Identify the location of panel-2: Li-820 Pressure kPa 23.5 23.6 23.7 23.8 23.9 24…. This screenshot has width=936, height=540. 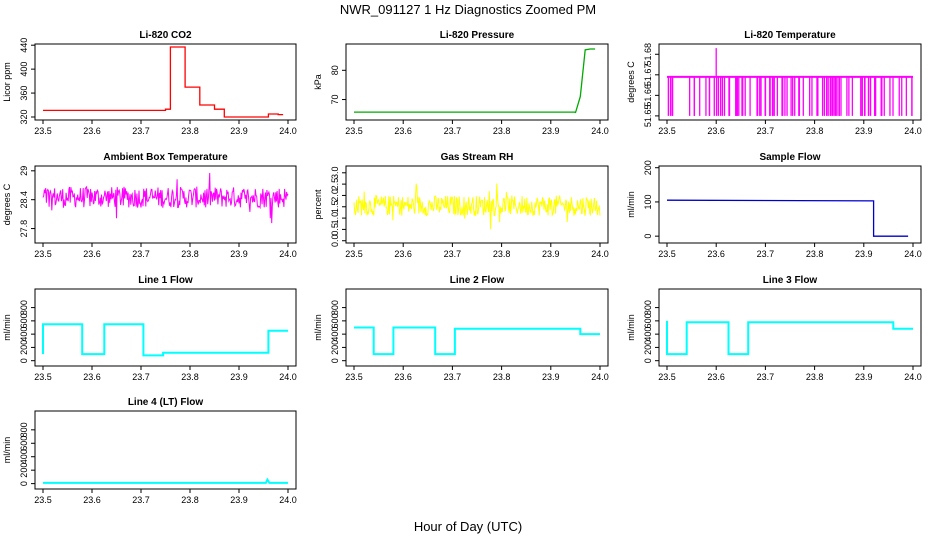
(461, 83).